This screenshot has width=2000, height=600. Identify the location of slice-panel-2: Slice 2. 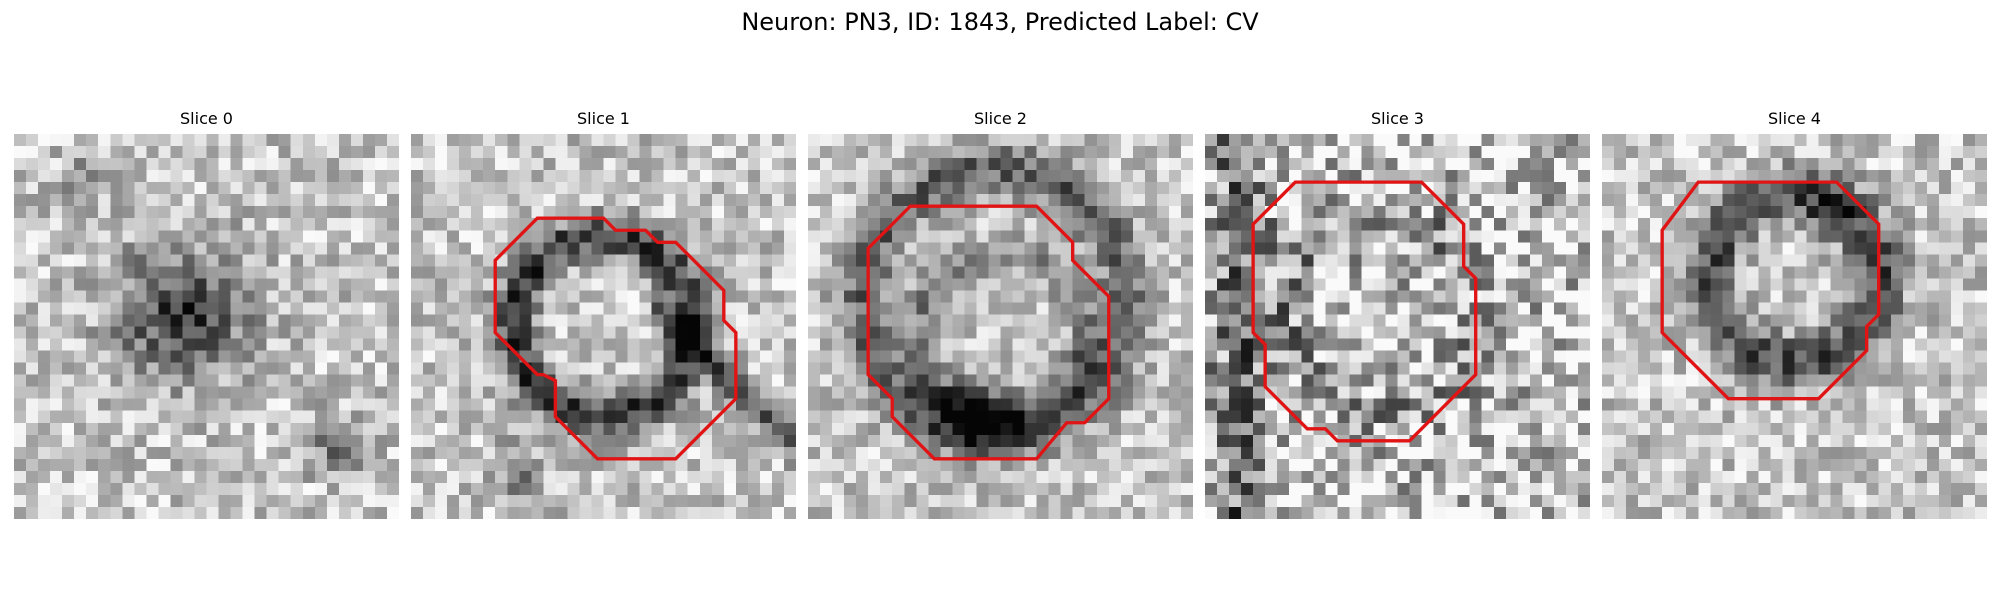
(1000, 317).